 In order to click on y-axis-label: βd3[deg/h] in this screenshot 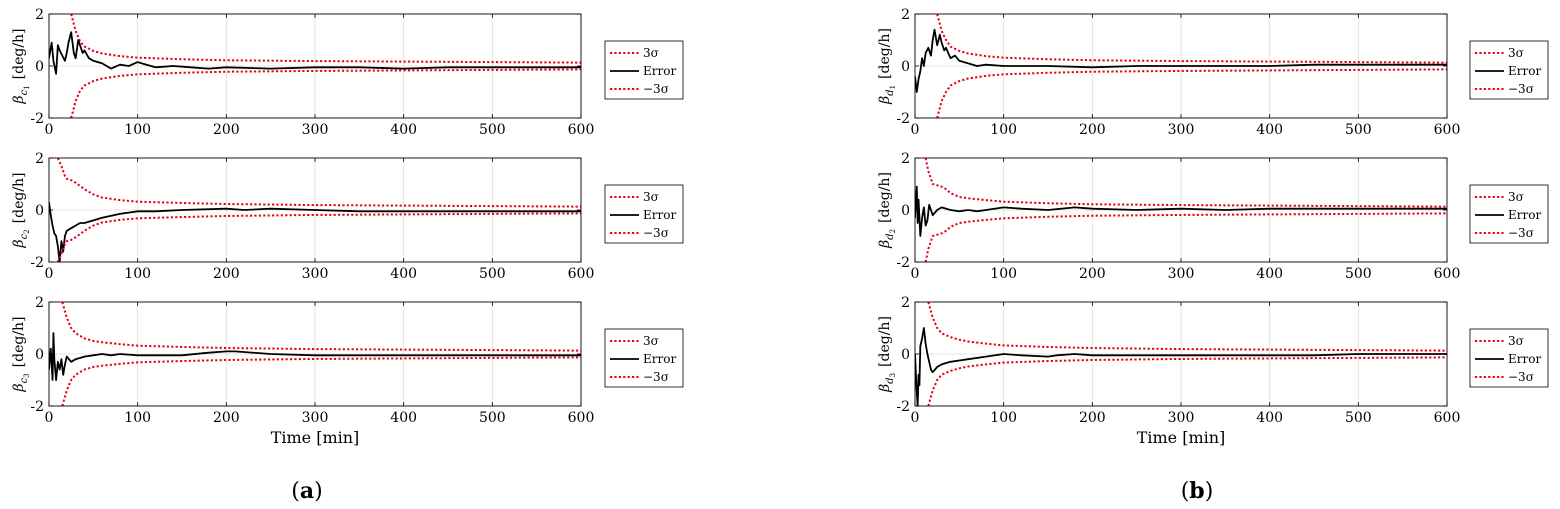, I will do `click(887, 354)`.